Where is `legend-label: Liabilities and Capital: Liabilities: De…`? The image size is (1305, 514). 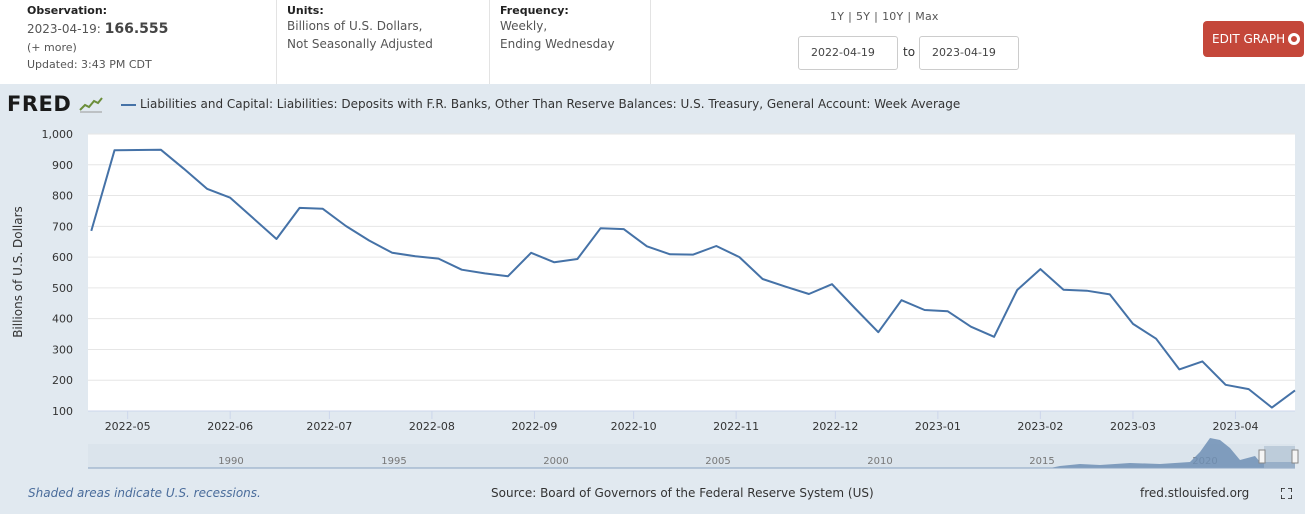 legend-label: Liabilities and Capital: Liabilities: De… is located at coordinates (550, 104).